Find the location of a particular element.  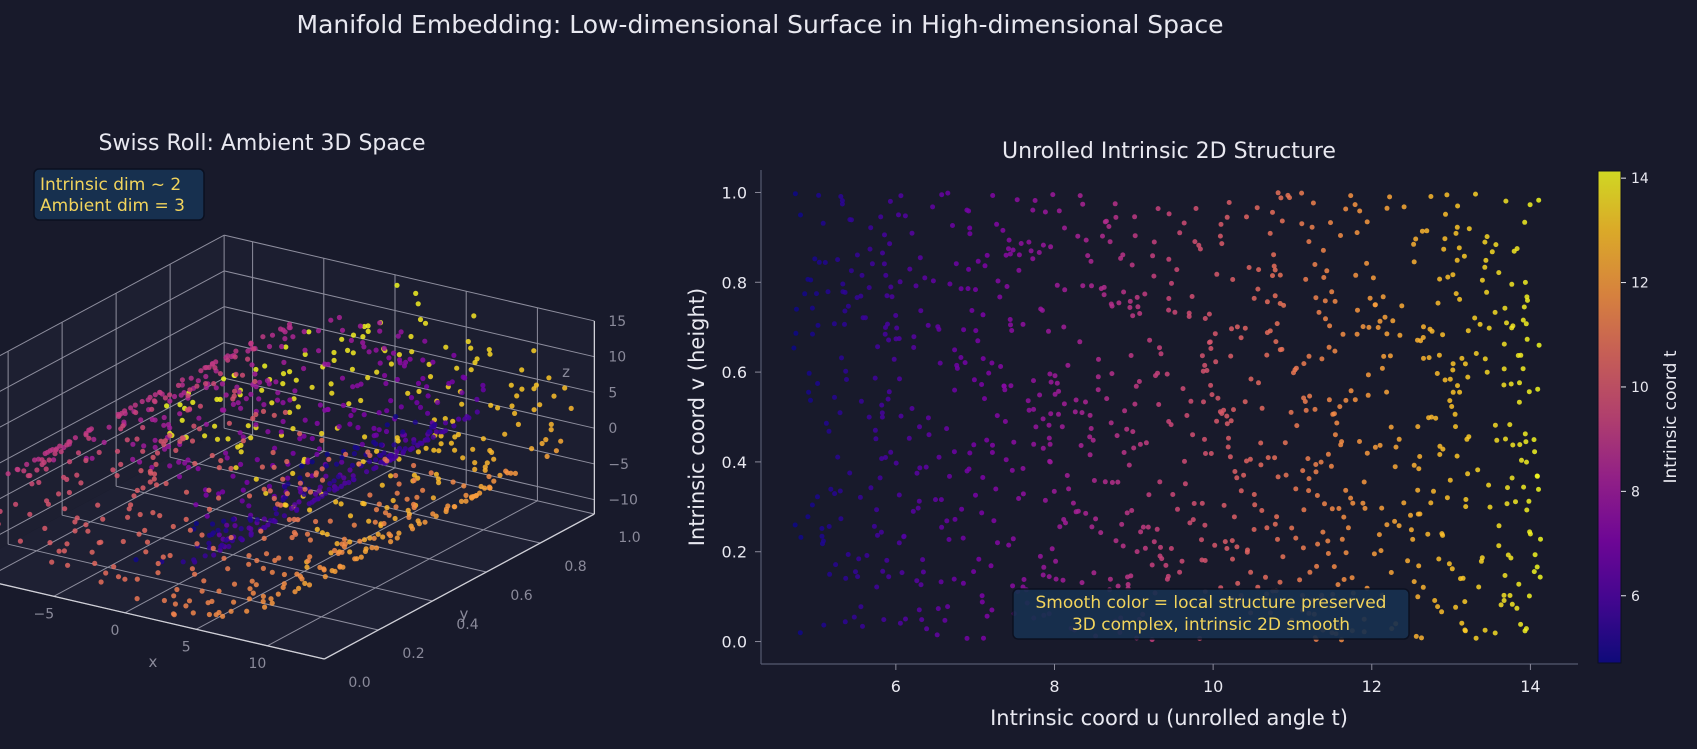

x-tick-label-3d: 0 is located at coordinates (115, 631).